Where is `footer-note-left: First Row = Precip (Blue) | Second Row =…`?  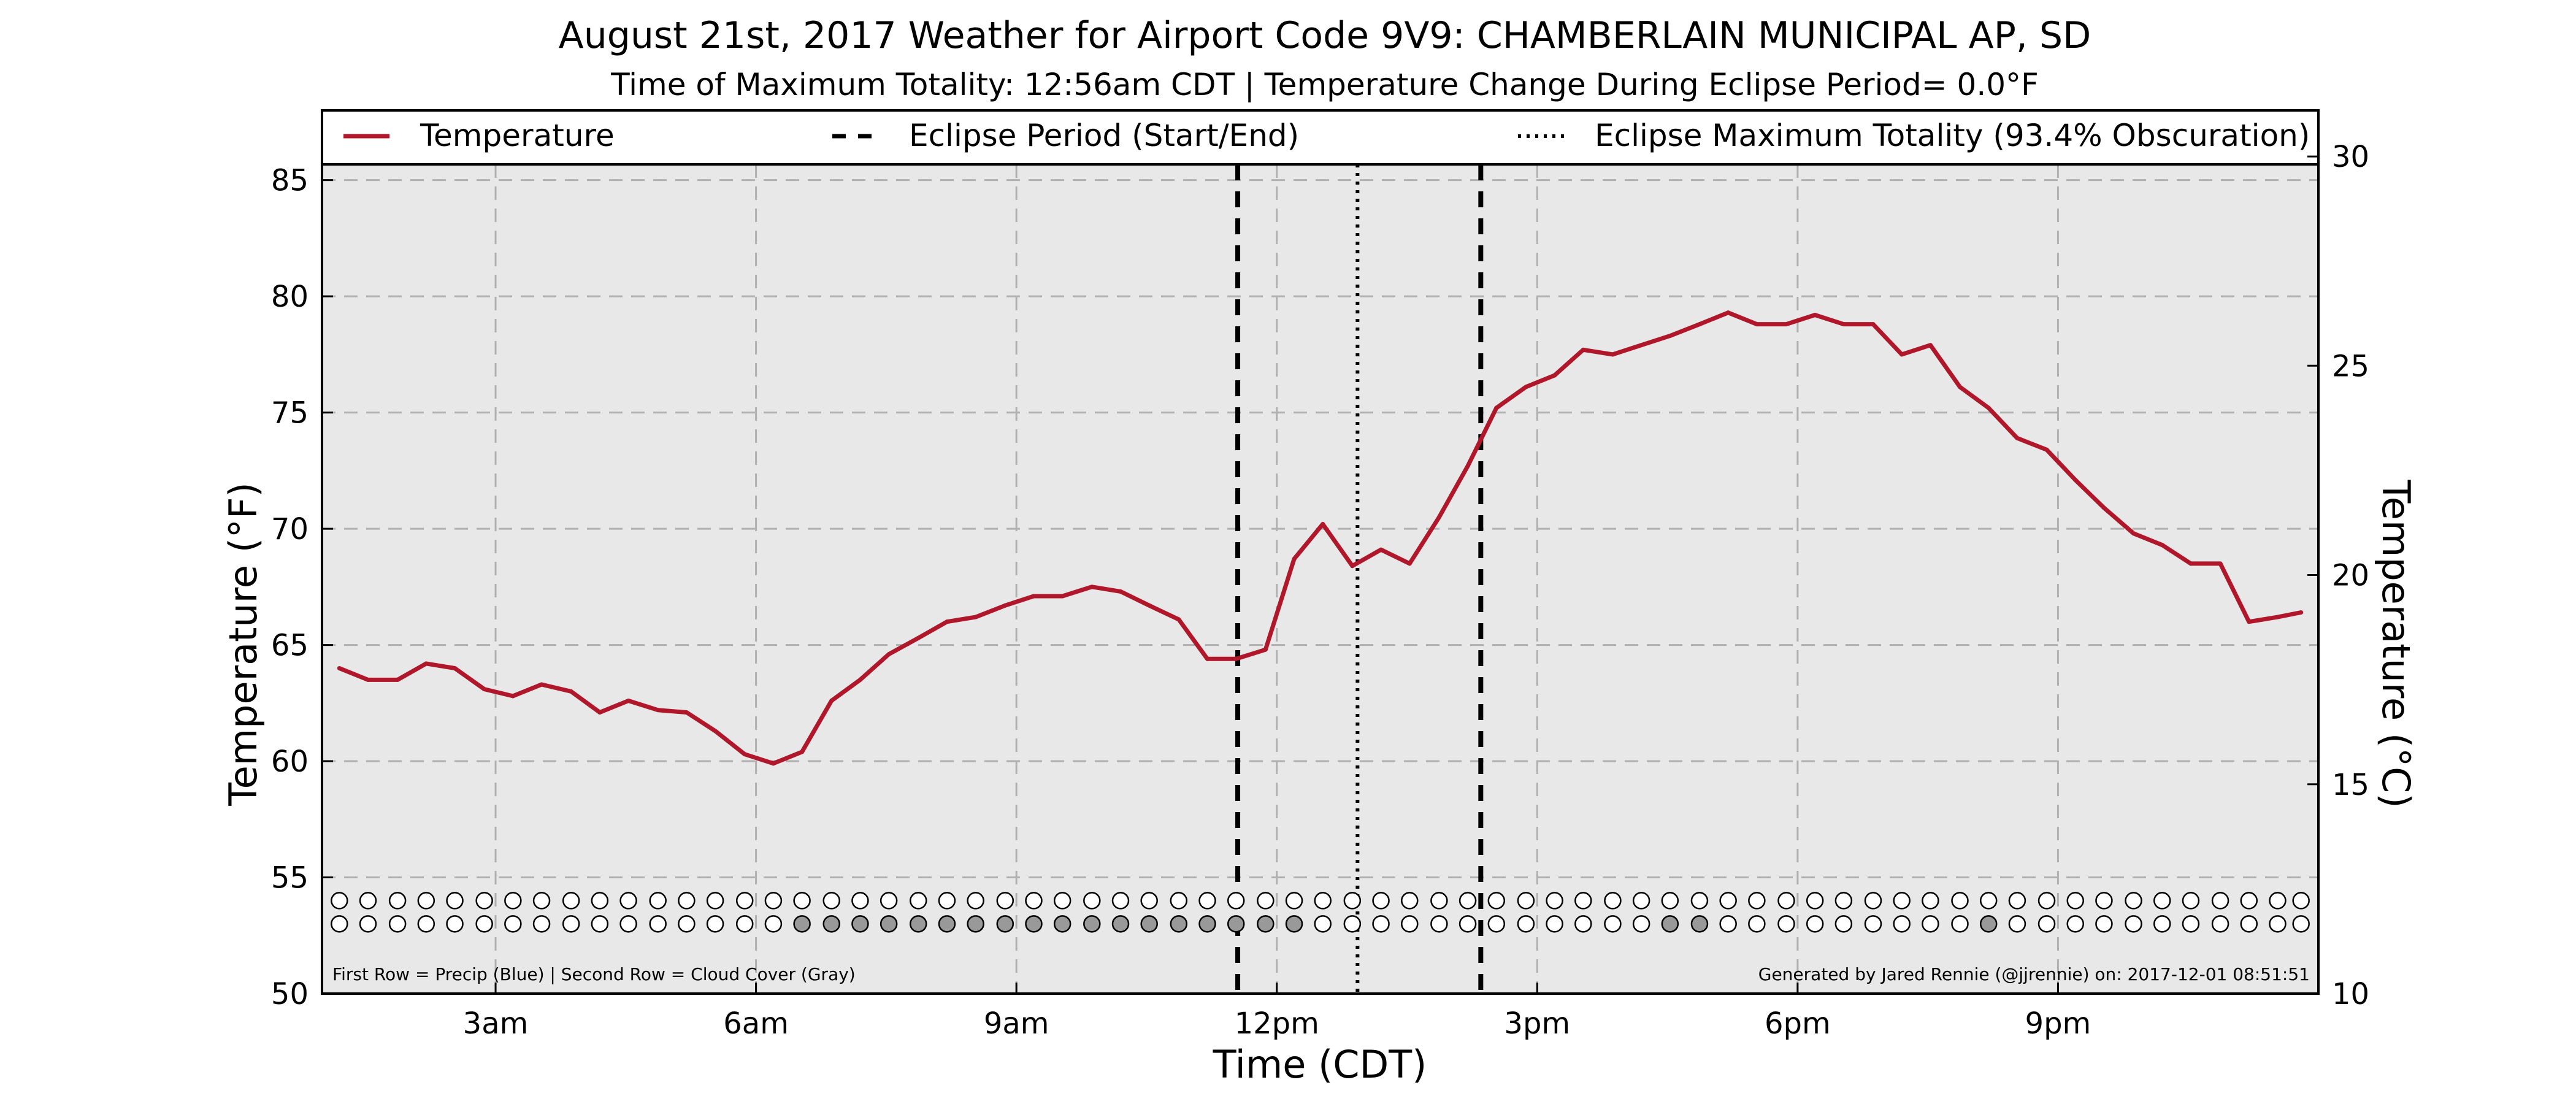 footer-note-left: First Row = Precip (Blue) | Second Row =… is located at coordinates (594, 974).